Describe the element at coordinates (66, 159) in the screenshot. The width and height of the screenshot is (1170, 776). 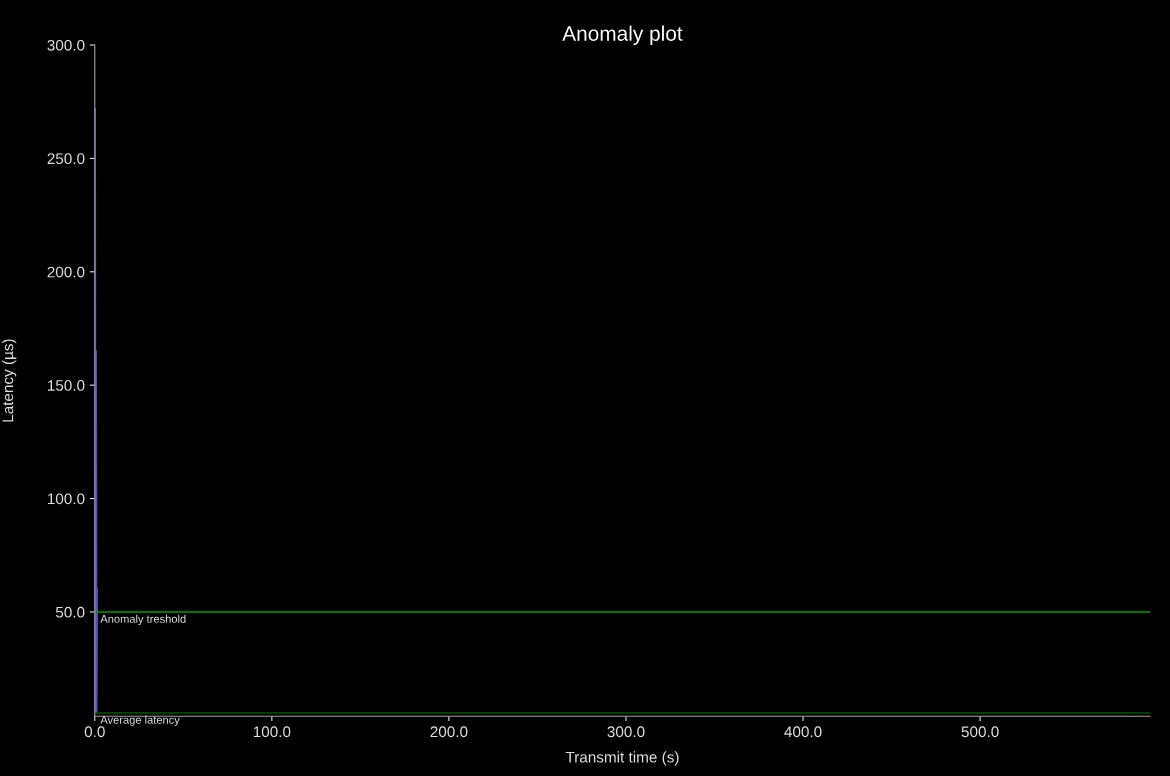
I see `y-tick-label: 250.0` at that location.